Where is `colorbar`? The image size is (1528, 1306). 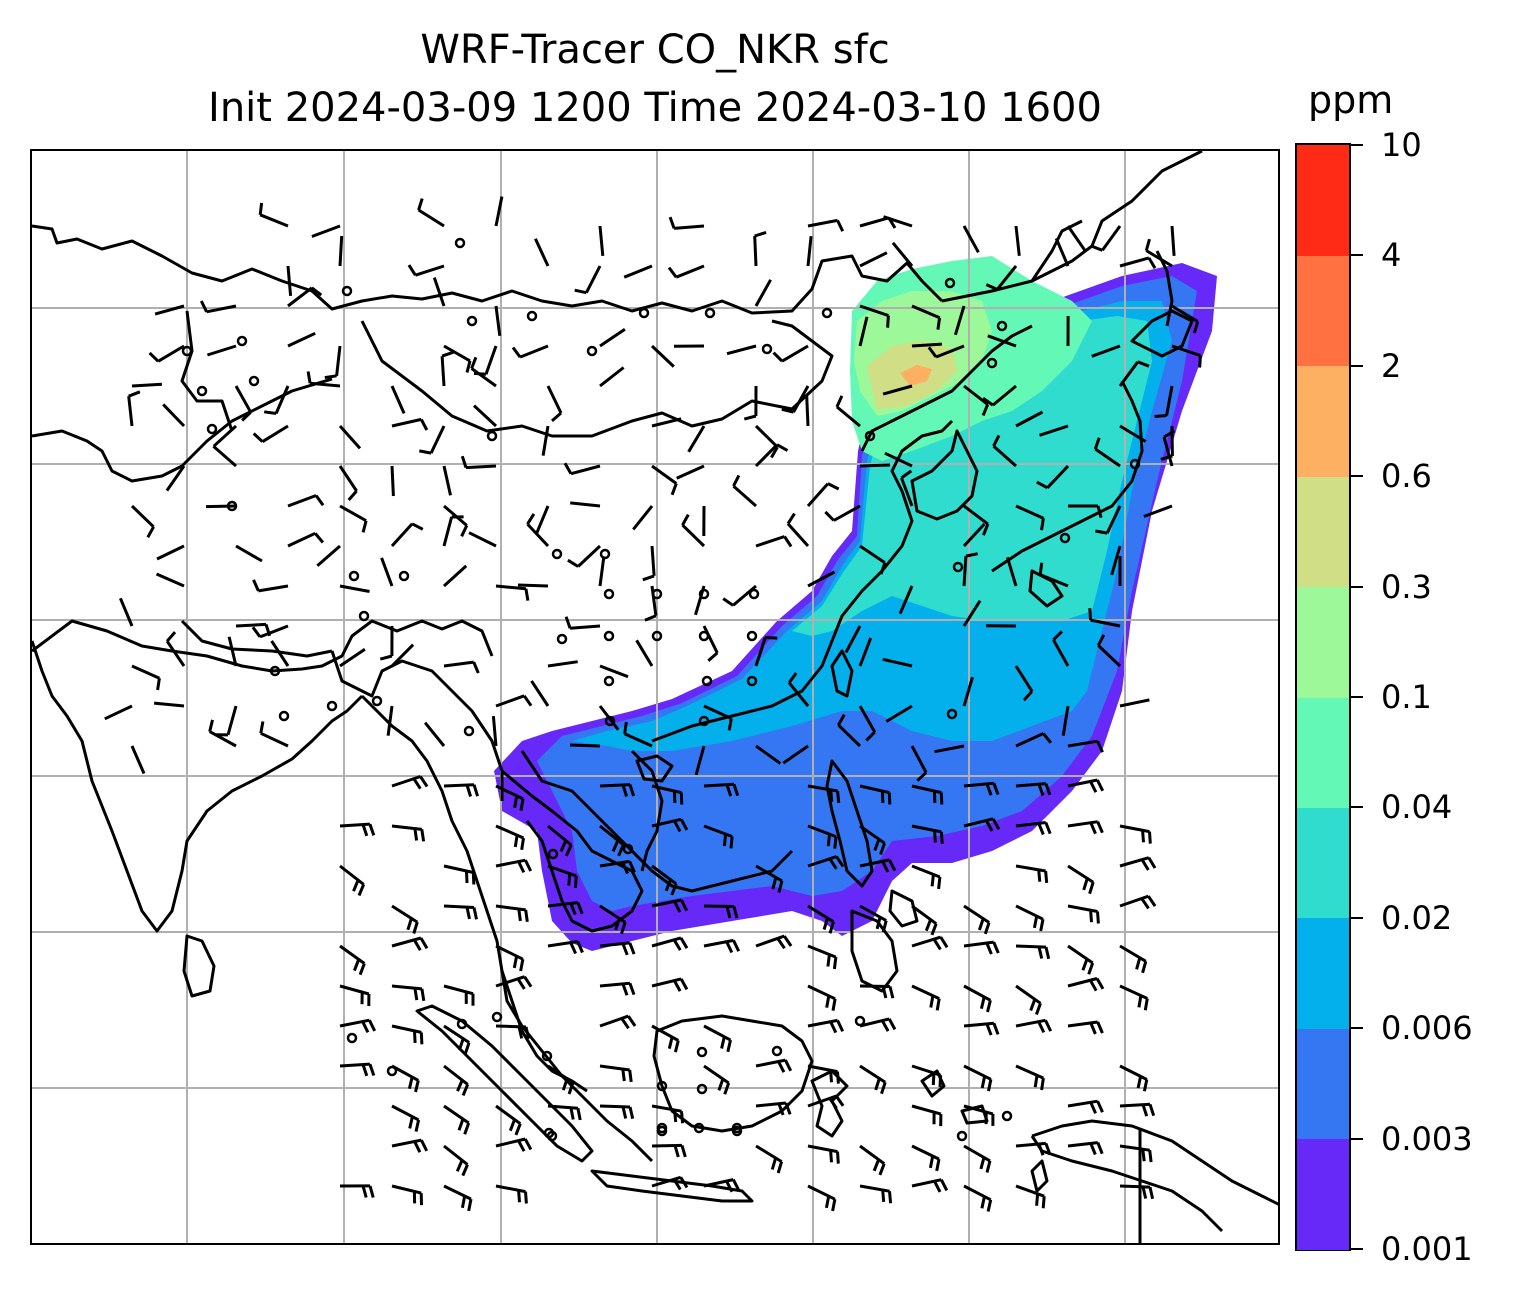 colorbar is located at coordinates (1323, 697).